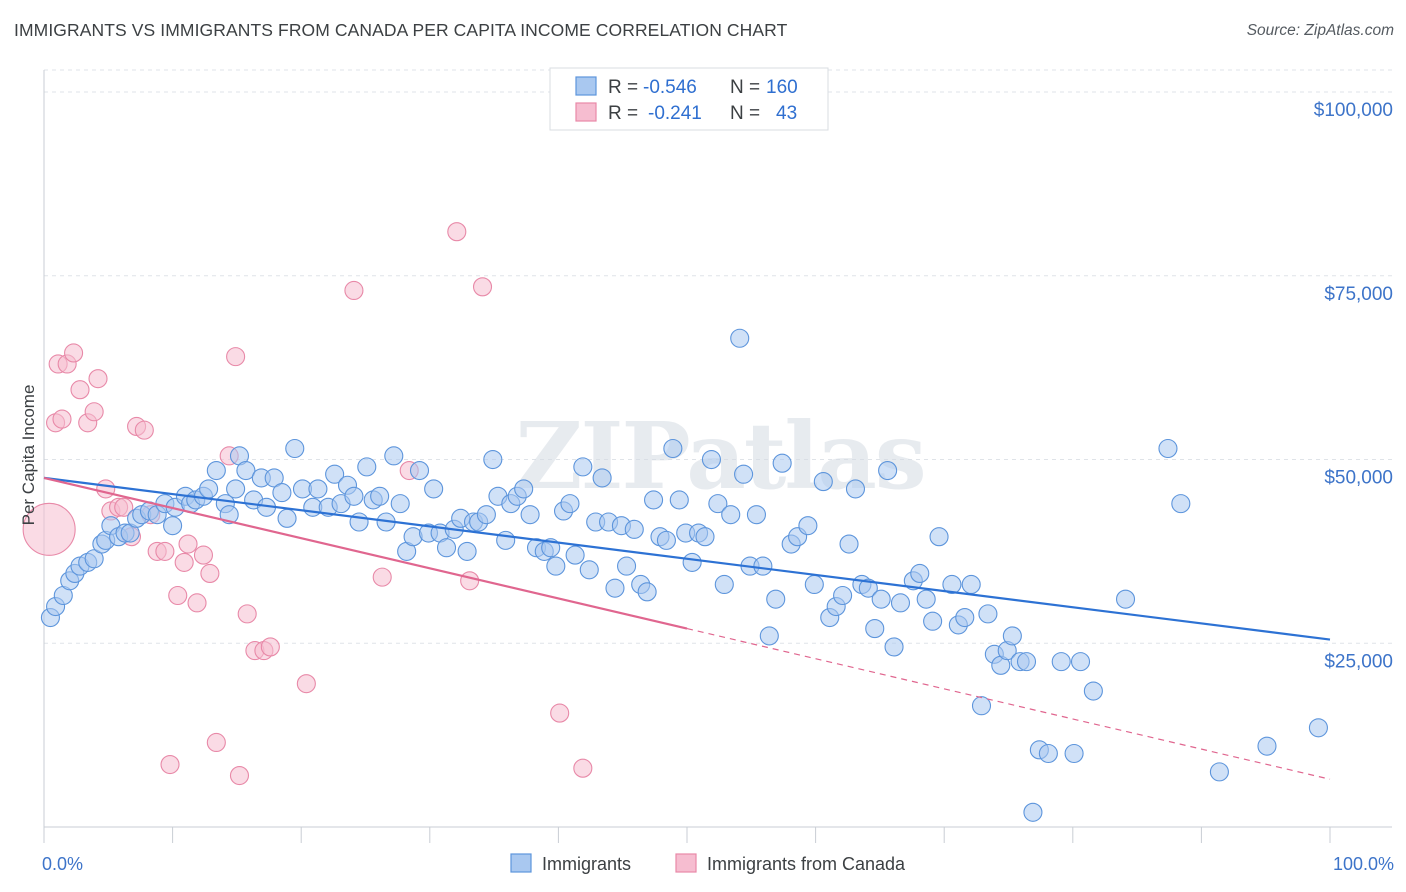  Describe the element at coordinates (686, 863) in the screenshot. I see `bottom-legend-swatch-canada` at that location.